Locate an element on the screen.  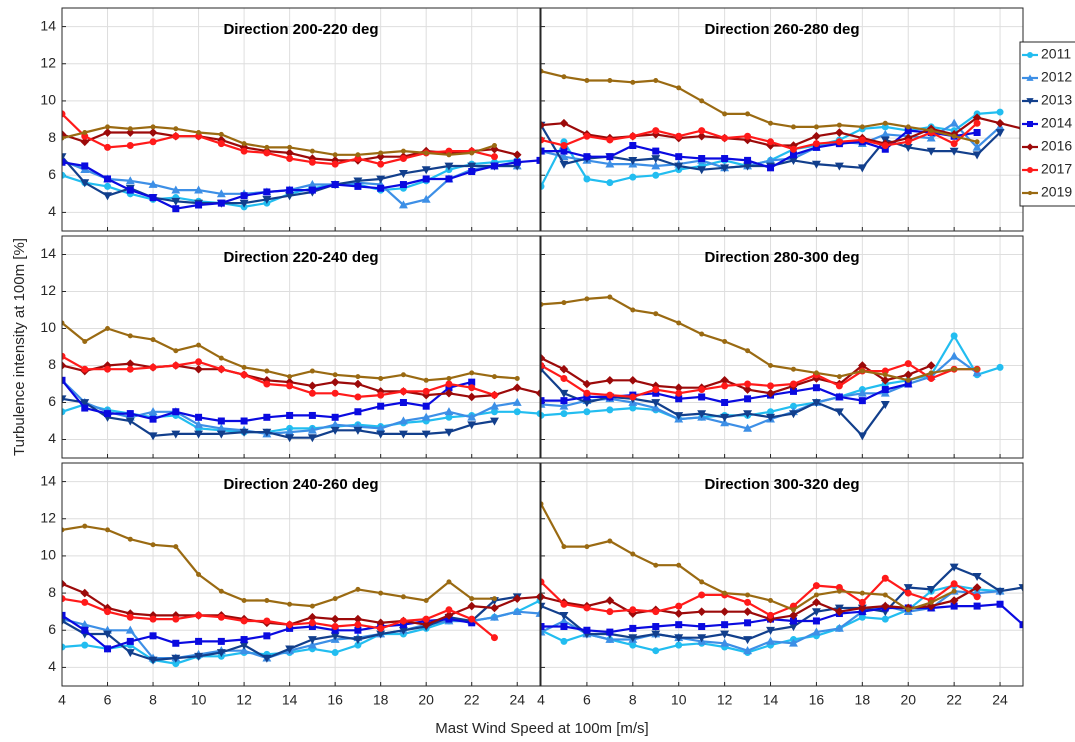
legend-label: 2011 is located at coordinates (1056, 54).